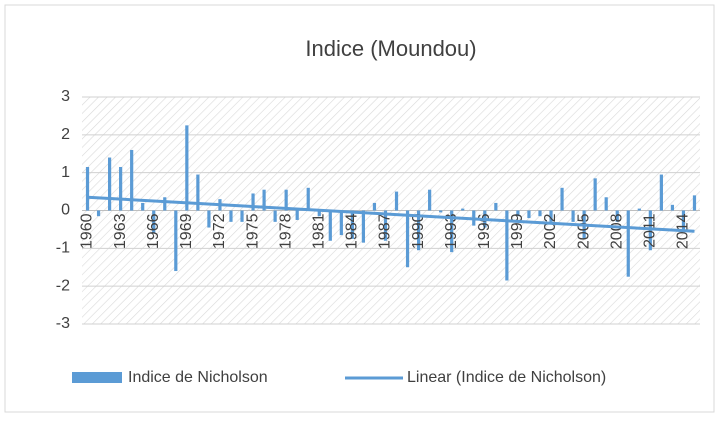 This screenshot has height=423, width=720. Describe the element at coordinates (97, 377) in the screenshot. I see `legend-swatch` at that location.